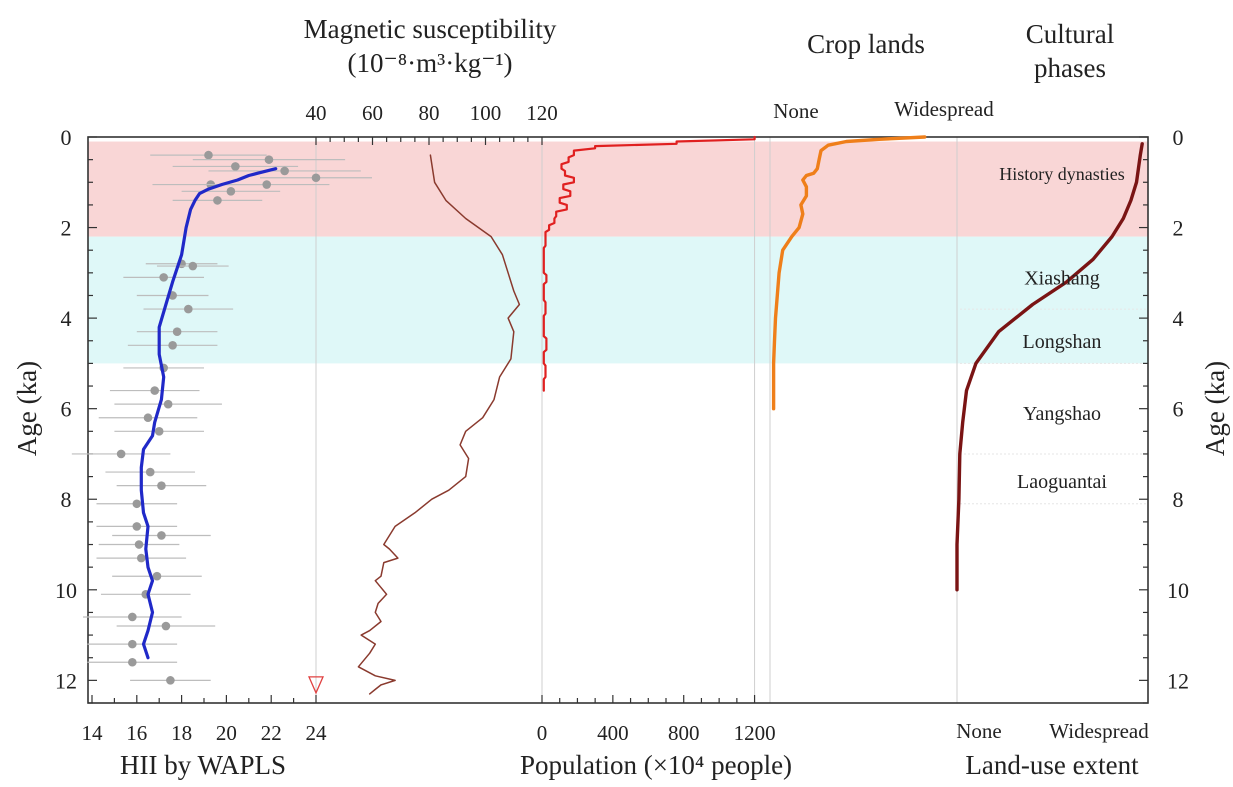  Describe the element at coordinates (316, 685) in the screenshot. I see `magnetic-marker-triangle` at that location.